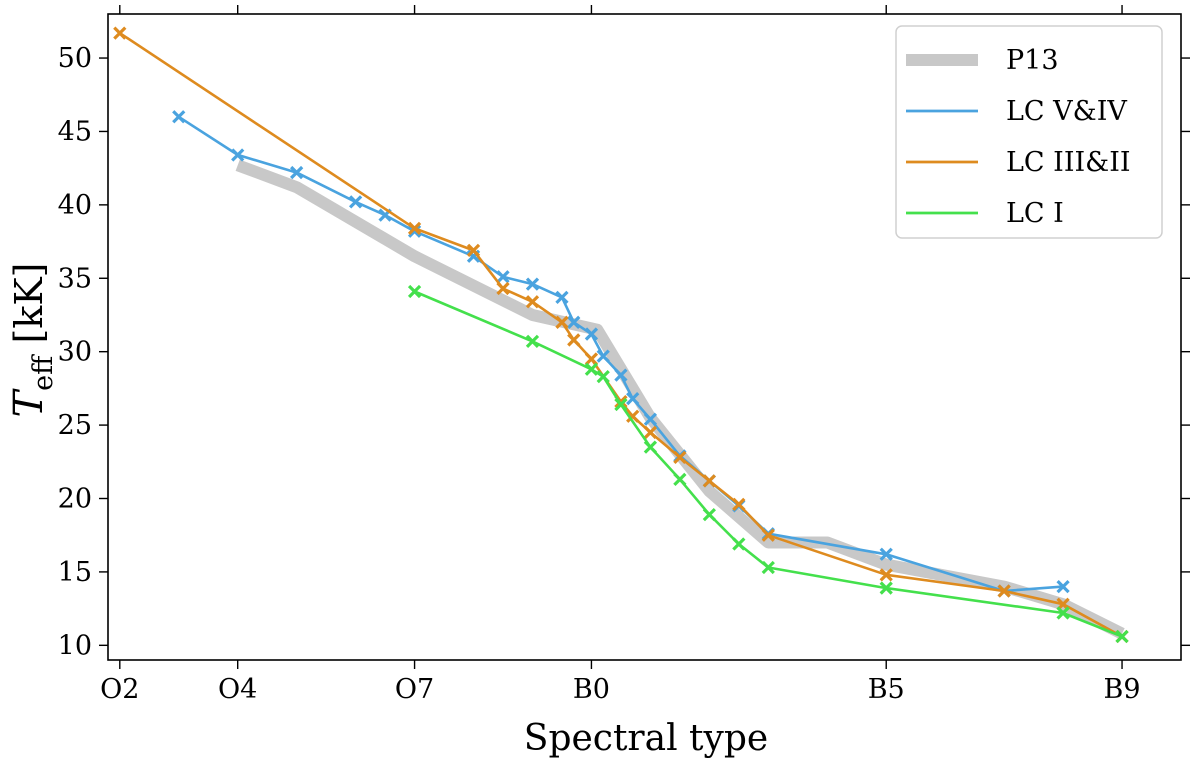 Image resolution: width=1200 pixels, height=764 pixels. What do you see at coordinates (1122, 689) in the screenshot?
I see `x-tick-label: B9` at bounding box center [1122, 689].